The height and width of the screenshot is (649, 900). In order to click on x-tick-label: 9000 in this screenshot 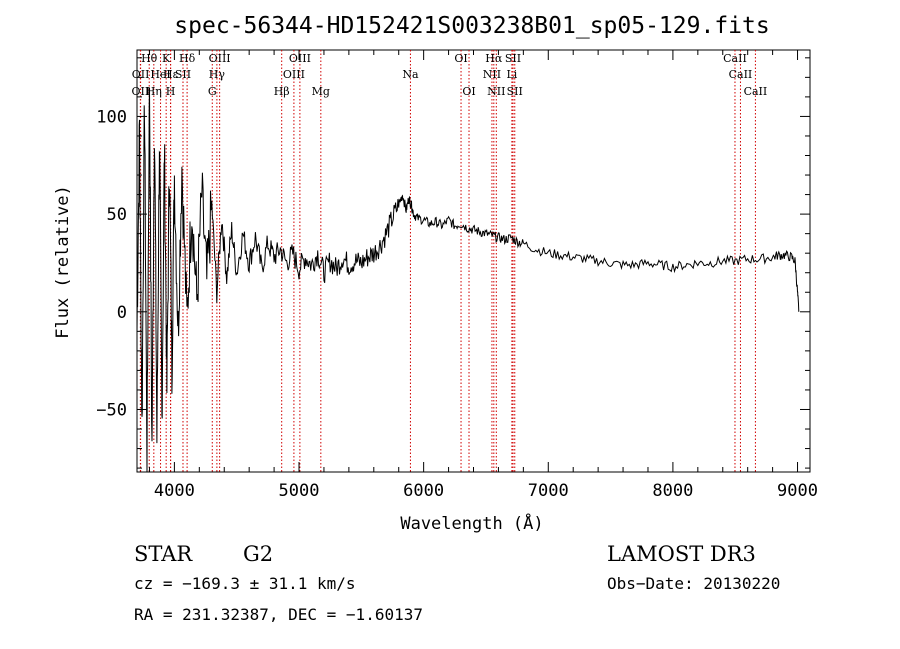, I will do `click(797, 491)`.